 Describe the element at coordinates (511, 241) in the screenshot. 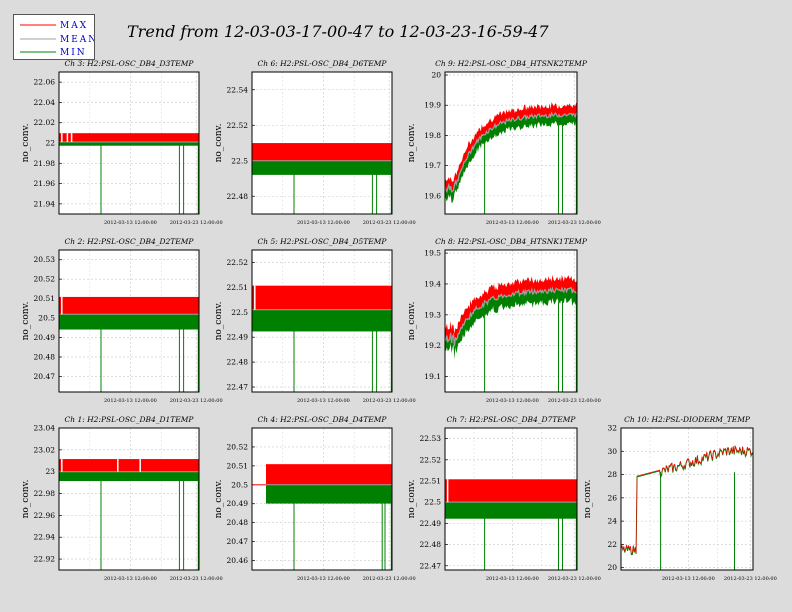

I see `chart-title: Ch 8: H2:PSL-OSC_DB4_HTSNK1TEMP` at that location.